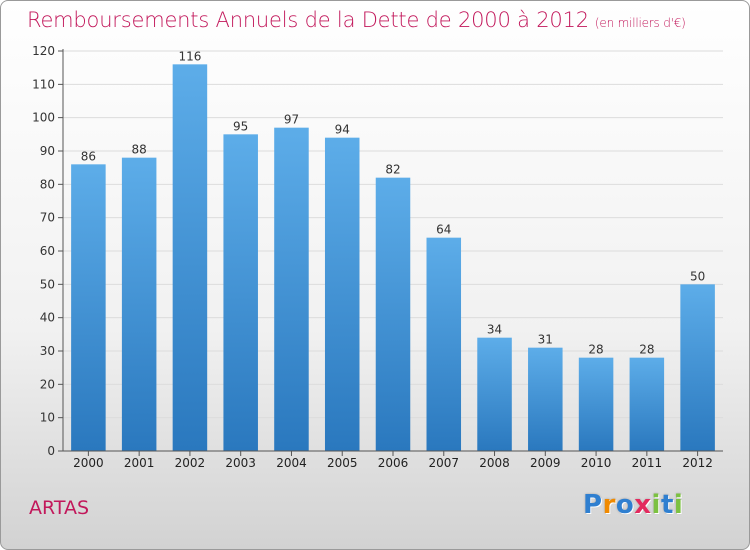 The height and width of the screenshot is (550, 750). Describe the element at coordinates (88, 308) in the screenshot. I see `bar-2000` at that location.